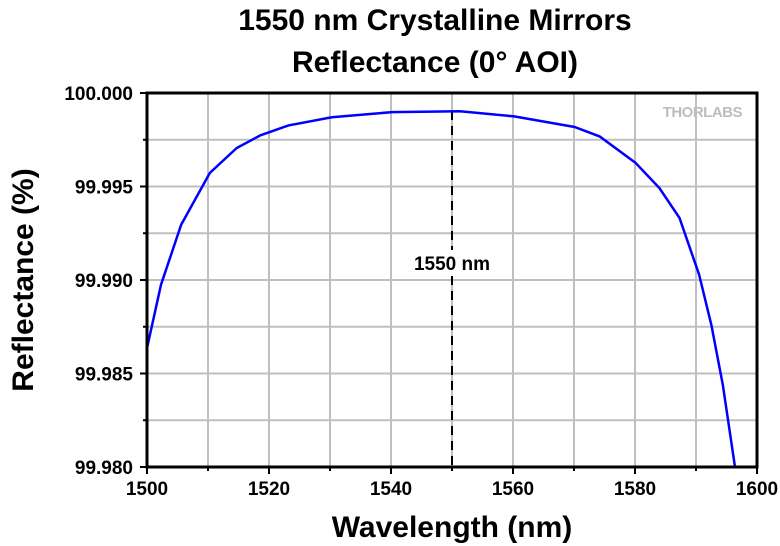 The height and width of the screenshot is (546, 780). What do you see at coordinates (757, 489) in the screenshot?
I see `x-tick-label: 1600` at bounding box center [757, 489].